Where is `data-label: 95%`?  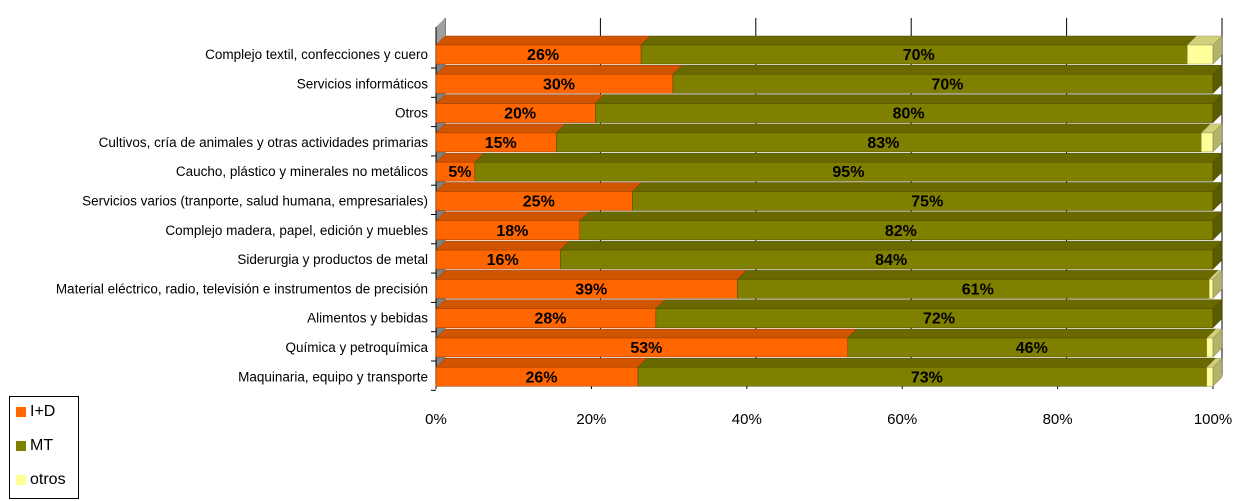
data-label: 95% is located at coordinates (848, 172).